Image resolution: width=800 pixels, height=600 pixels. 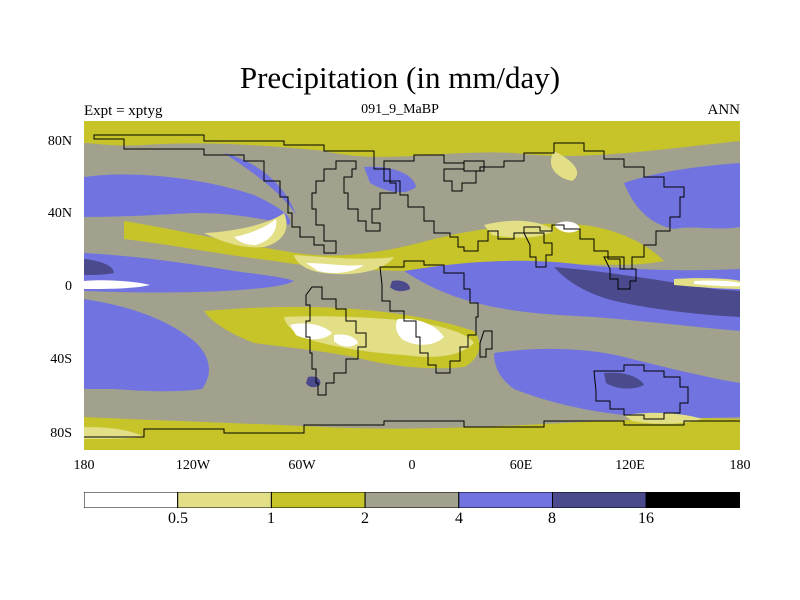 What do you see at coordinates (117, 284) in the screenshot?
I see `region-equator-dry-strip` at bounding box center [117, 284].